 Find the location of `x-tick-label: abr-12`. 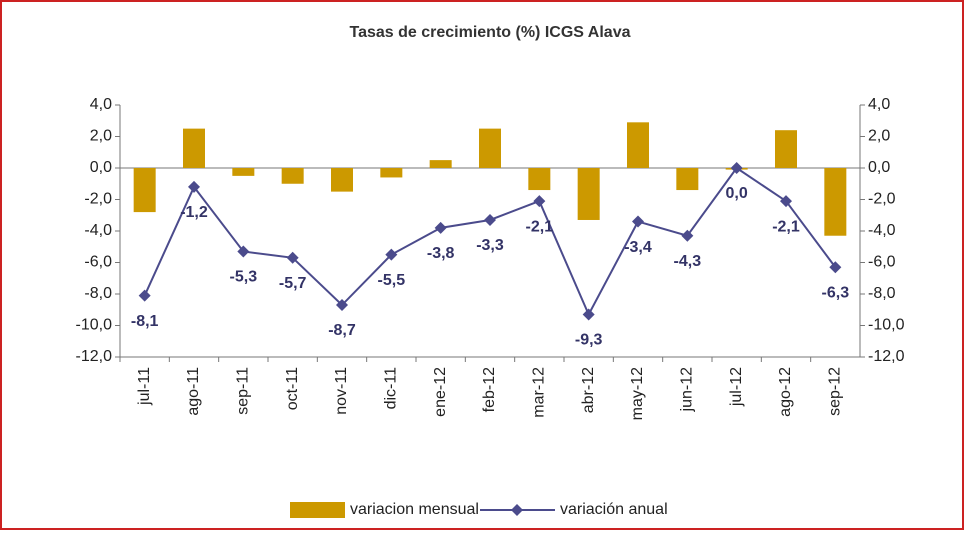

x-tick-label: abr-12 is located at coordinates (588, 390).